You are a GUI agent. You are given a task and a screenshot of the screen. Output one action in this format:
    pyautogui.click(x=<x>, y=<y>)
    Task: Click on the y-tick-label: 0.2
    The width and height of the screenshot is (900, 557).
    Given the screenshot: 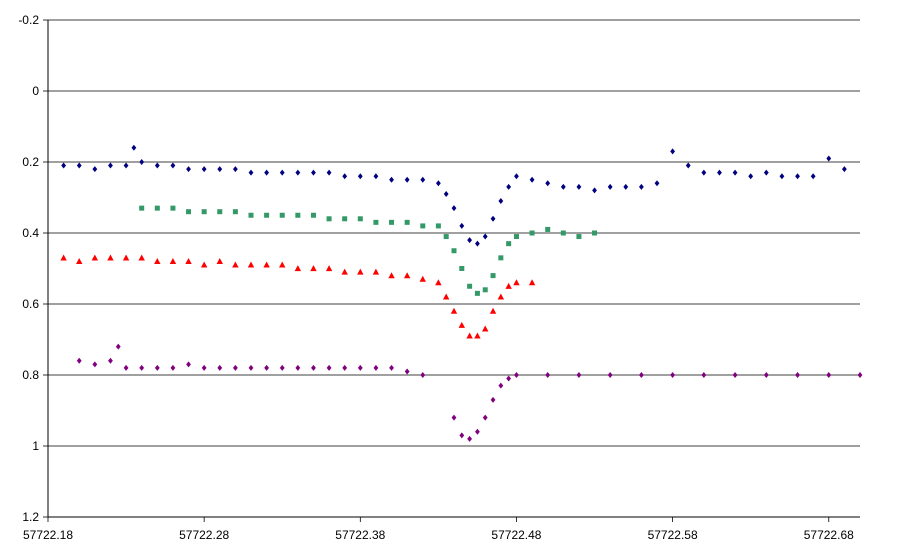 What is the action you would take?
    pyautogui.click(x=30, y=162)
    